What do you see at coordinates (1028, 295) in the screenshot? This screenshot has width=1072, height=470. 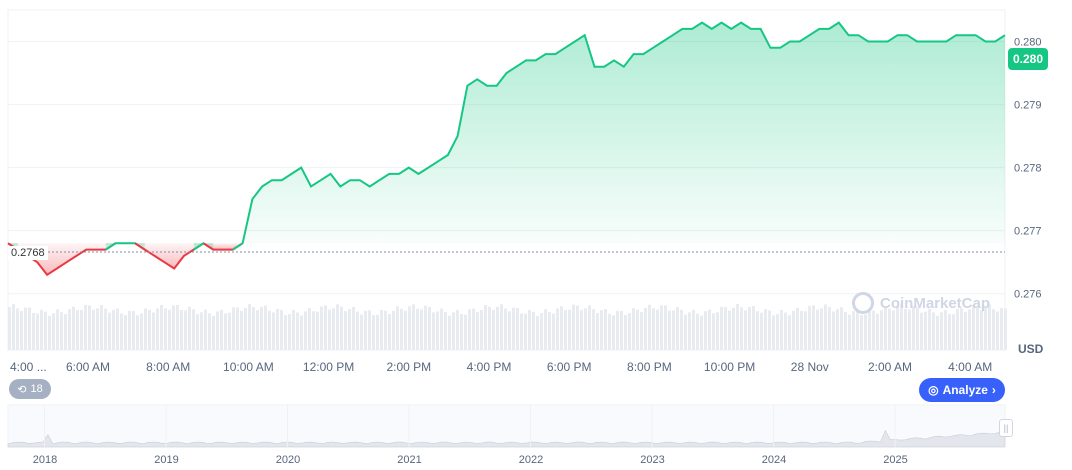 I see `y-tick-label: 0.276` at bounding box center [1028, 295].